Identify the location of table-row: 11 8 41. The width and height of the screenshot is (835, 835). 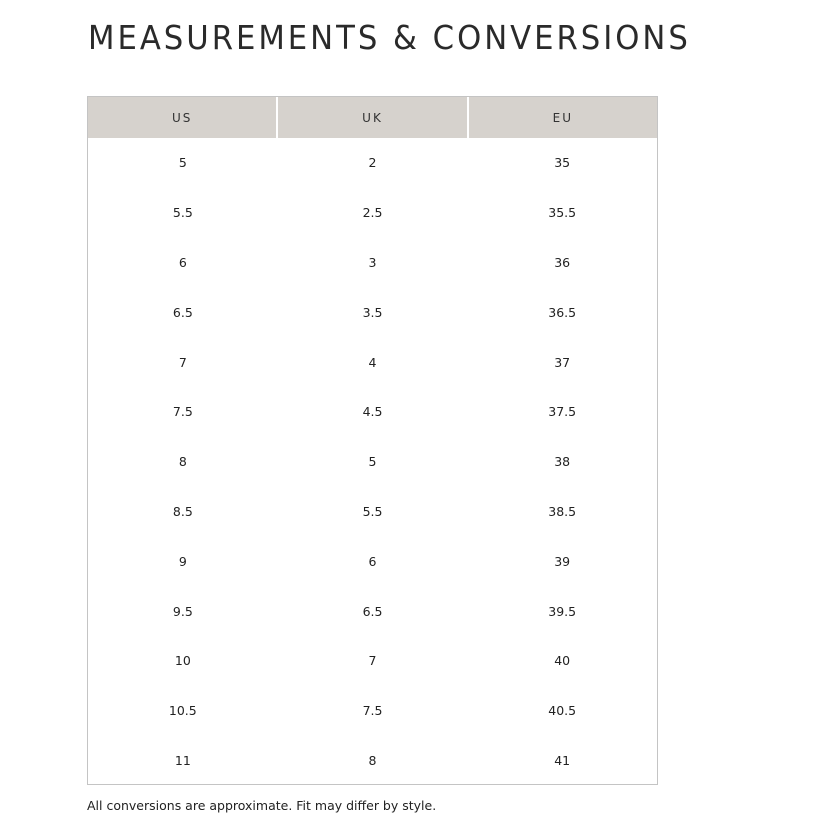
(372, 761).